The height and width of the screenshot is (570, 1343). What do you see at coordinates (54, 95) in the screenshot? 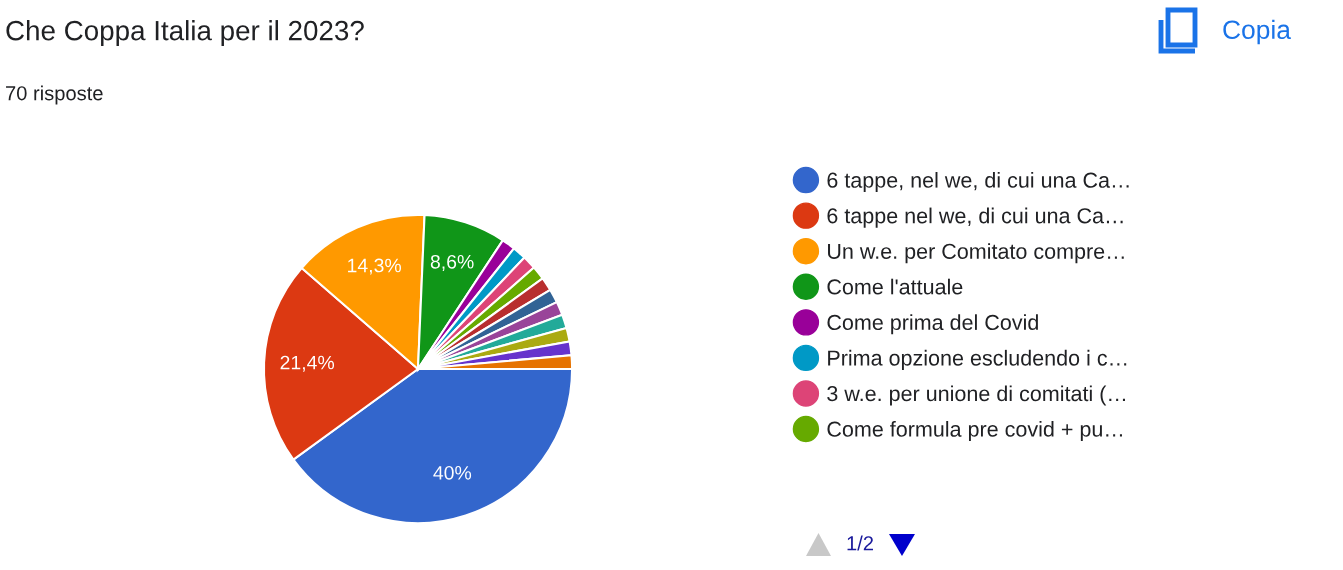
I see `text: 70 risposte` at bounding box center [54, 95].